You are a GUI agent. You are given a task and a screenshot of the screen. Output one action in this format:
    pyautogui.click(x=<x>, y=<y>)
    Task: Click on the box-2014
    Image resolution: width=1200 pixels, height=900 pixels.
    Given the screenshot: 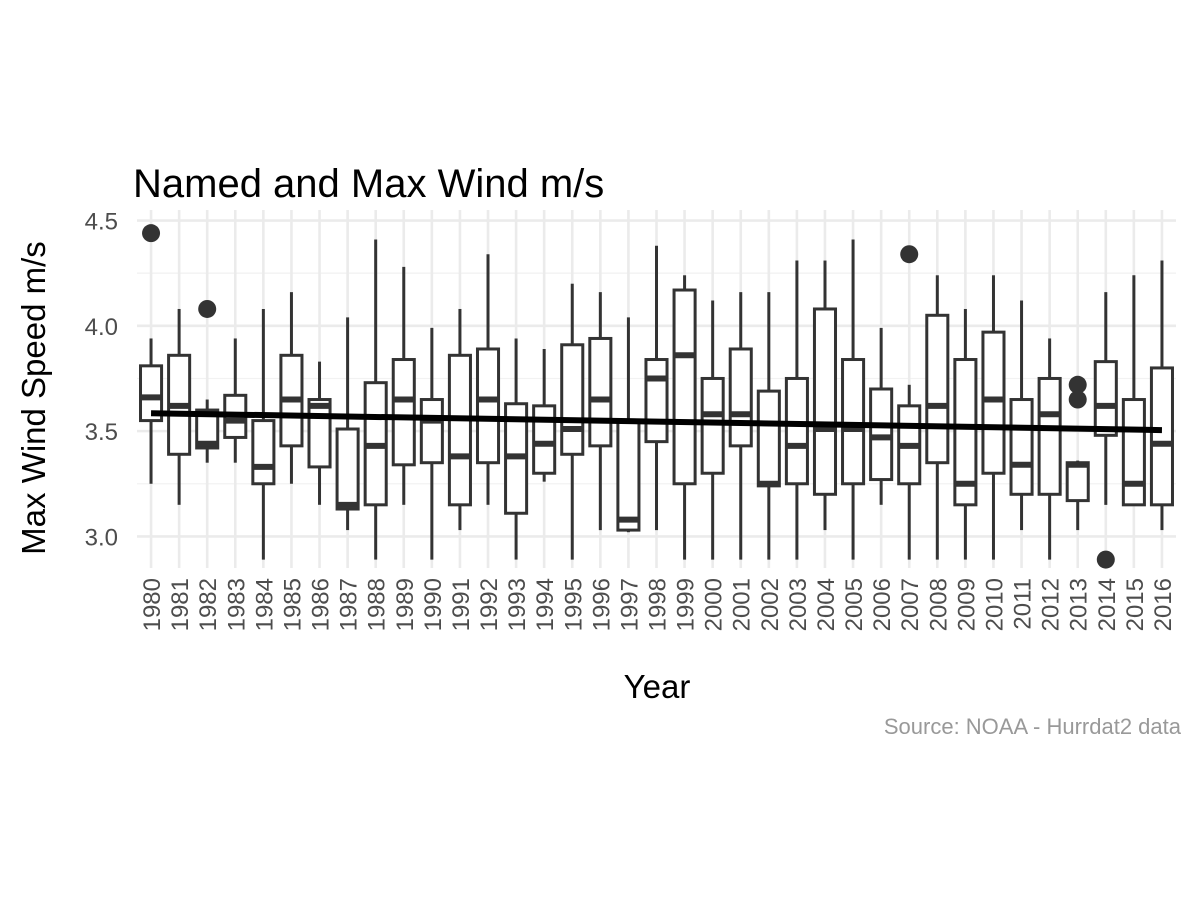 What is the action you would take?
    pyautogui.click(x=1105, y=430)
    